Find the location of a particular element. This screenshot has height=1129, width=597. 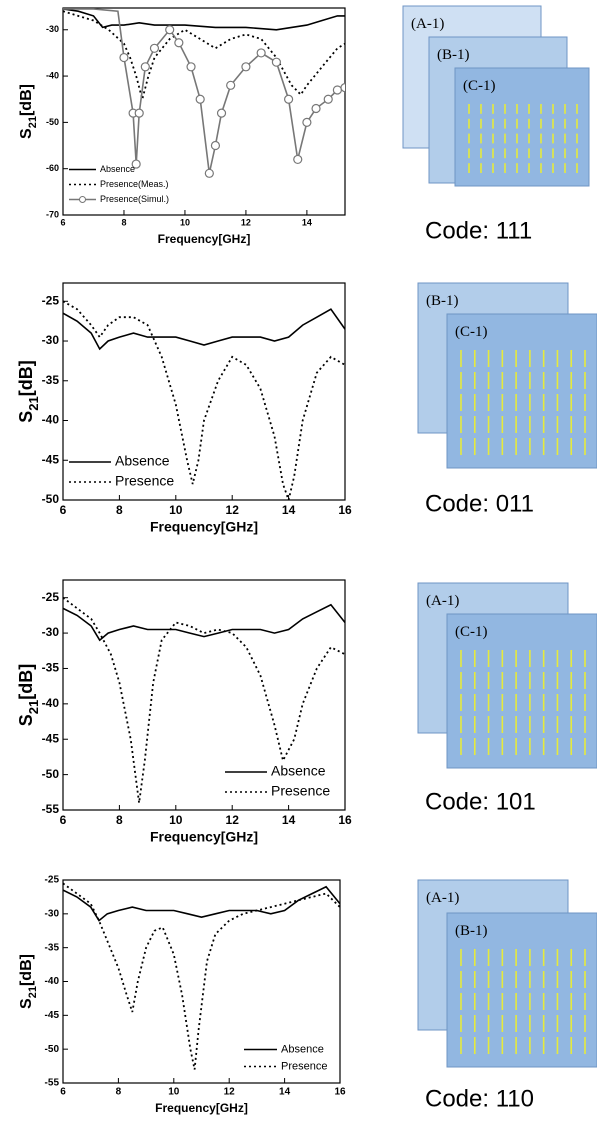

legend-label: Presence(Simul.) is located at coordinates (134, 199).